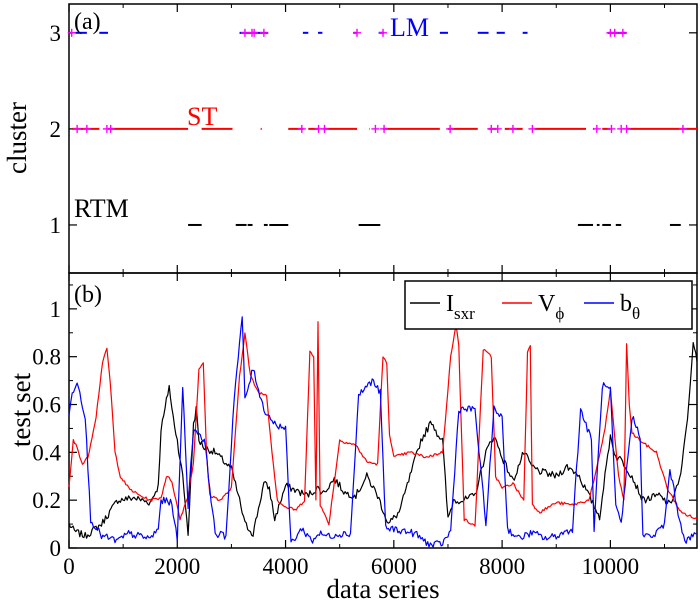 This screenshot has width=700, height=604. I want to click on cluster-label: RTM, so click(101, 208).